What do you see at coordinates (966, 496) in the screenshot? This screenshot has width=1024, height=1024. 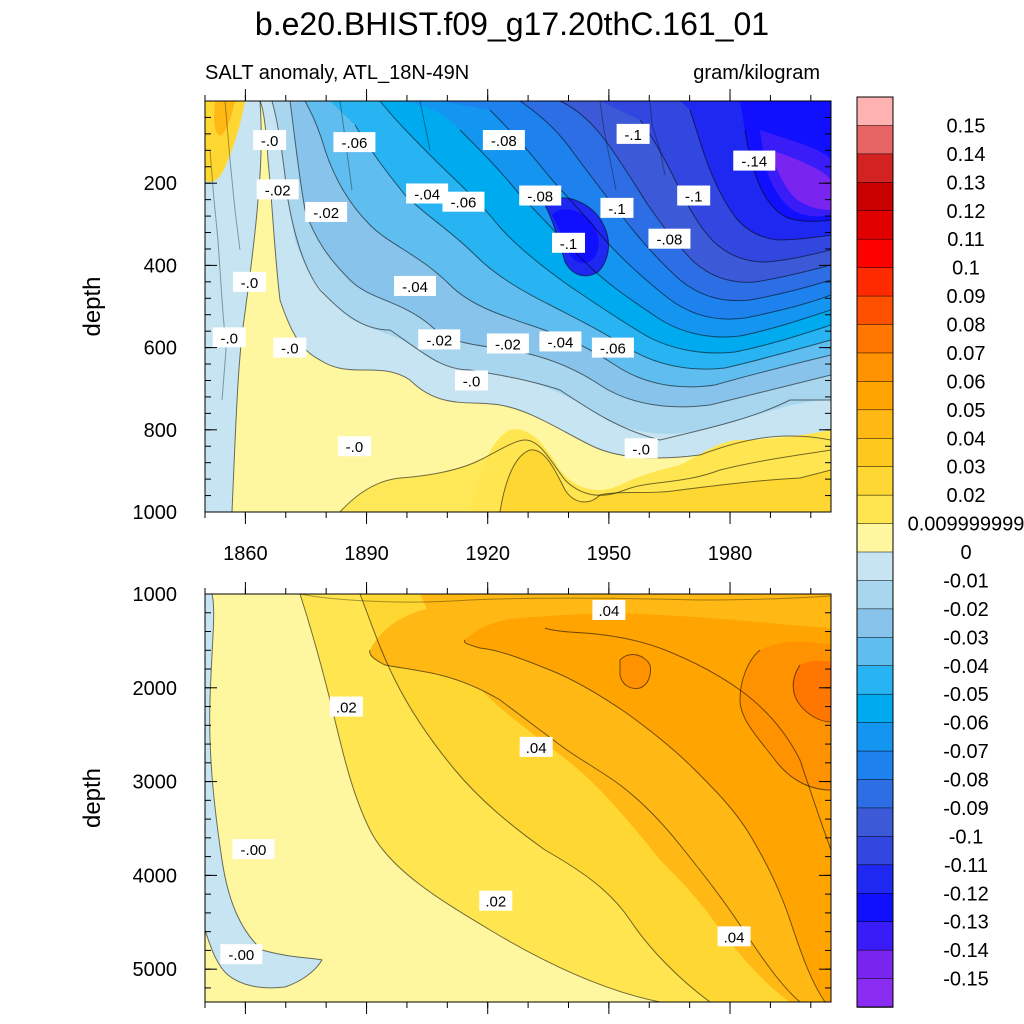 I see `colorbar-level-label: 0.02` at bounding box center [966, 496].